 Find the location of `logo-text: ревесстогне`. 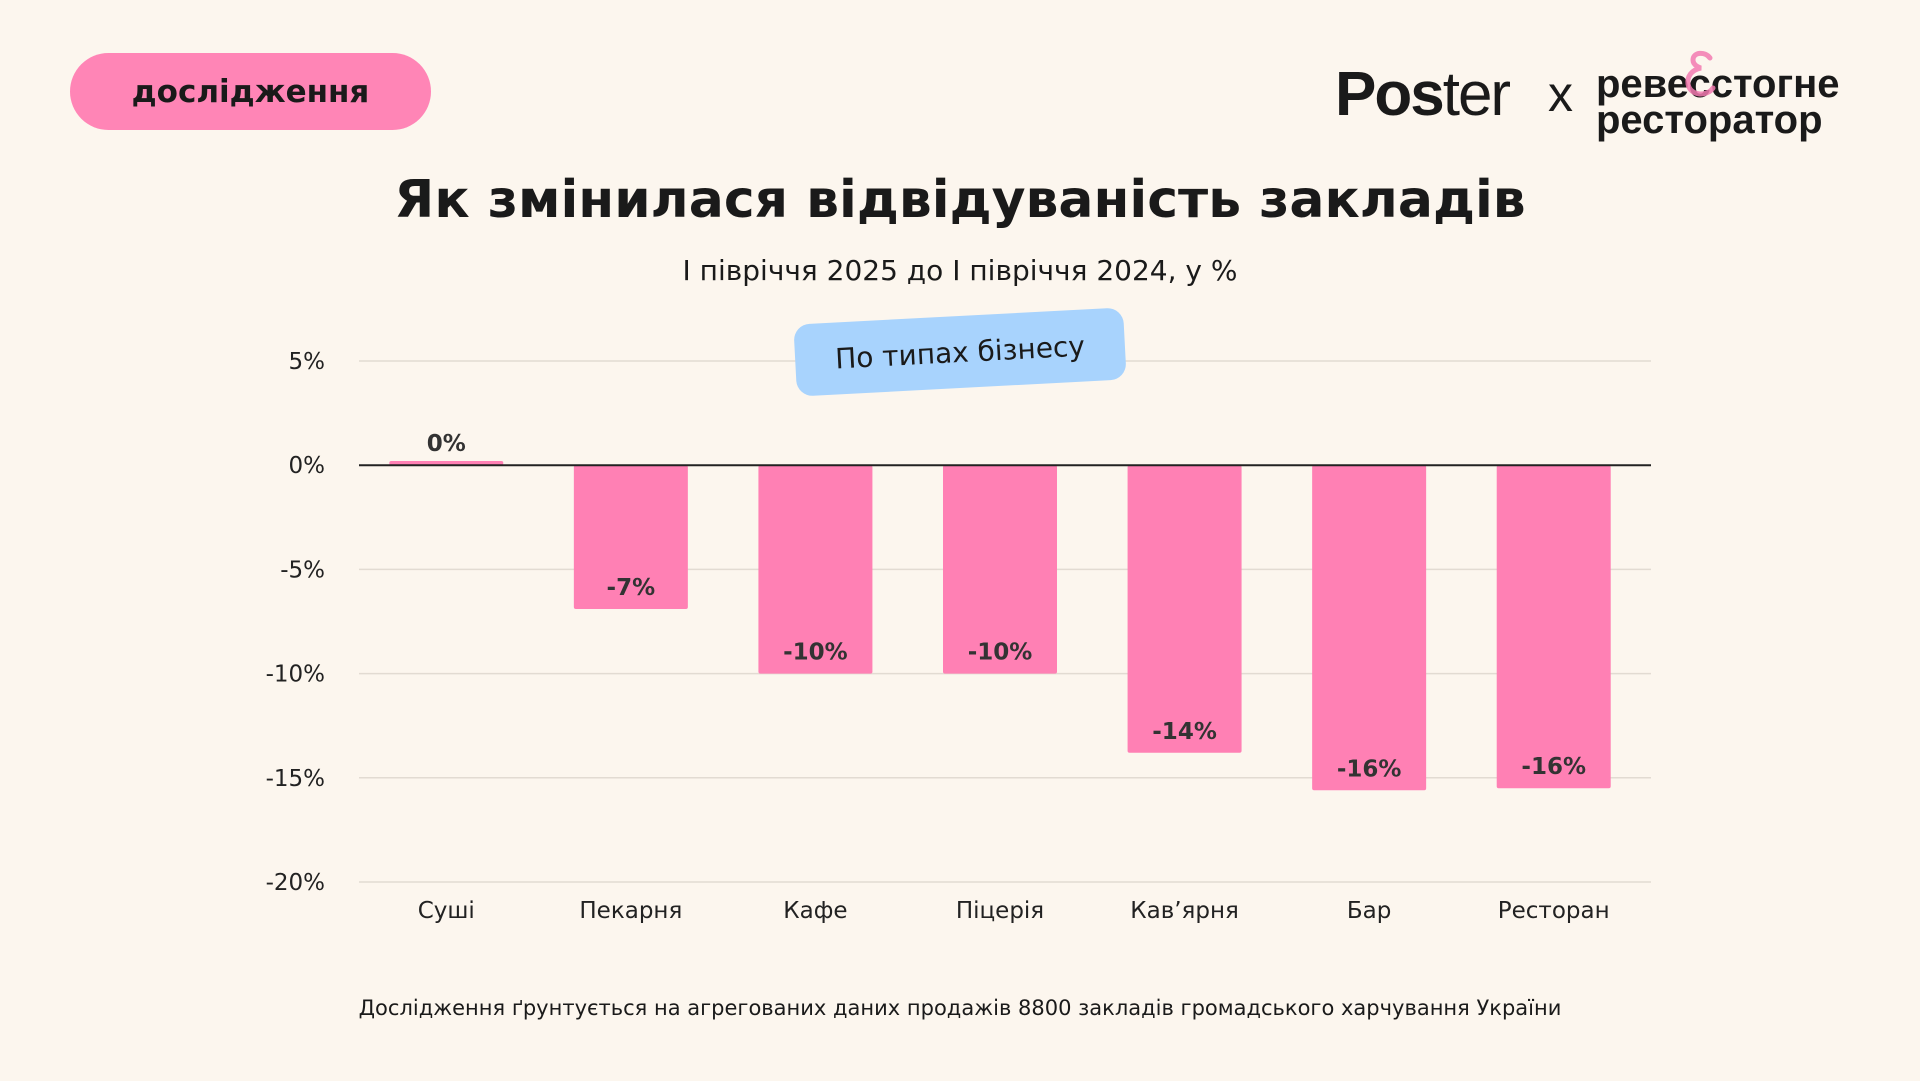

logo-text: ревесстогне is located at coordinates (1718, 84).